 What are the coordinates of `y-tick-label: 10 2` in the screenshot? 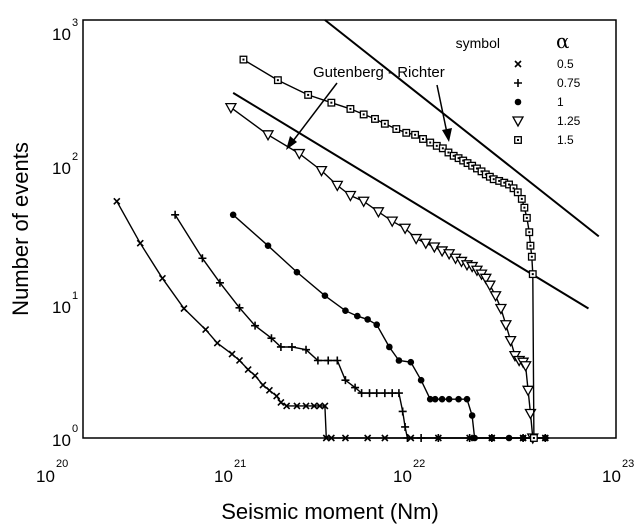 It's located at (65, 164).